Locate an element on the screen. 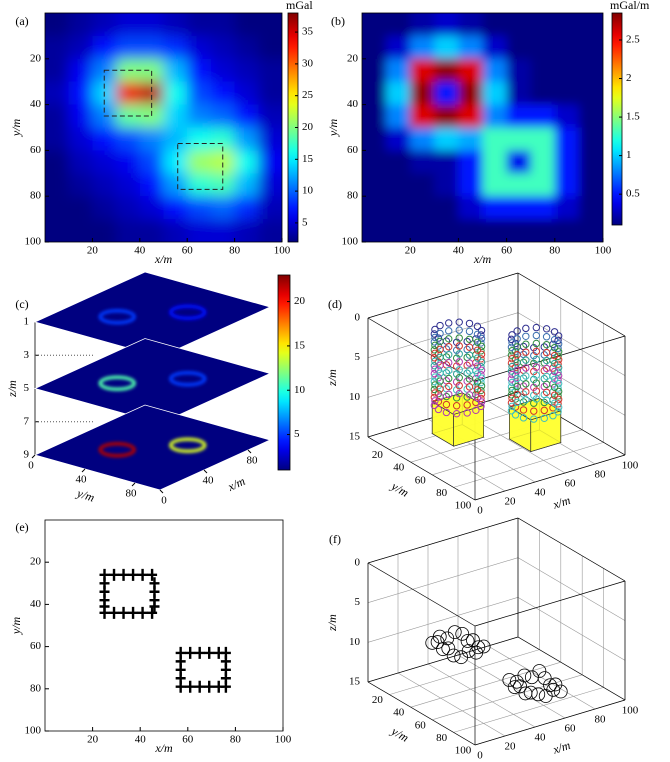 The height and width of the screenshot is (762, 670). heatmap-clip is located at coordinates (163, 127).